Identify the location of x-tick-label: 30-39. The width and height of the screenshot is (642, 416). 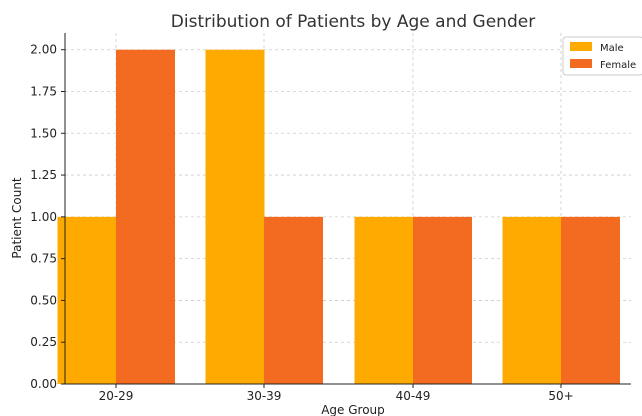
(264, 396).